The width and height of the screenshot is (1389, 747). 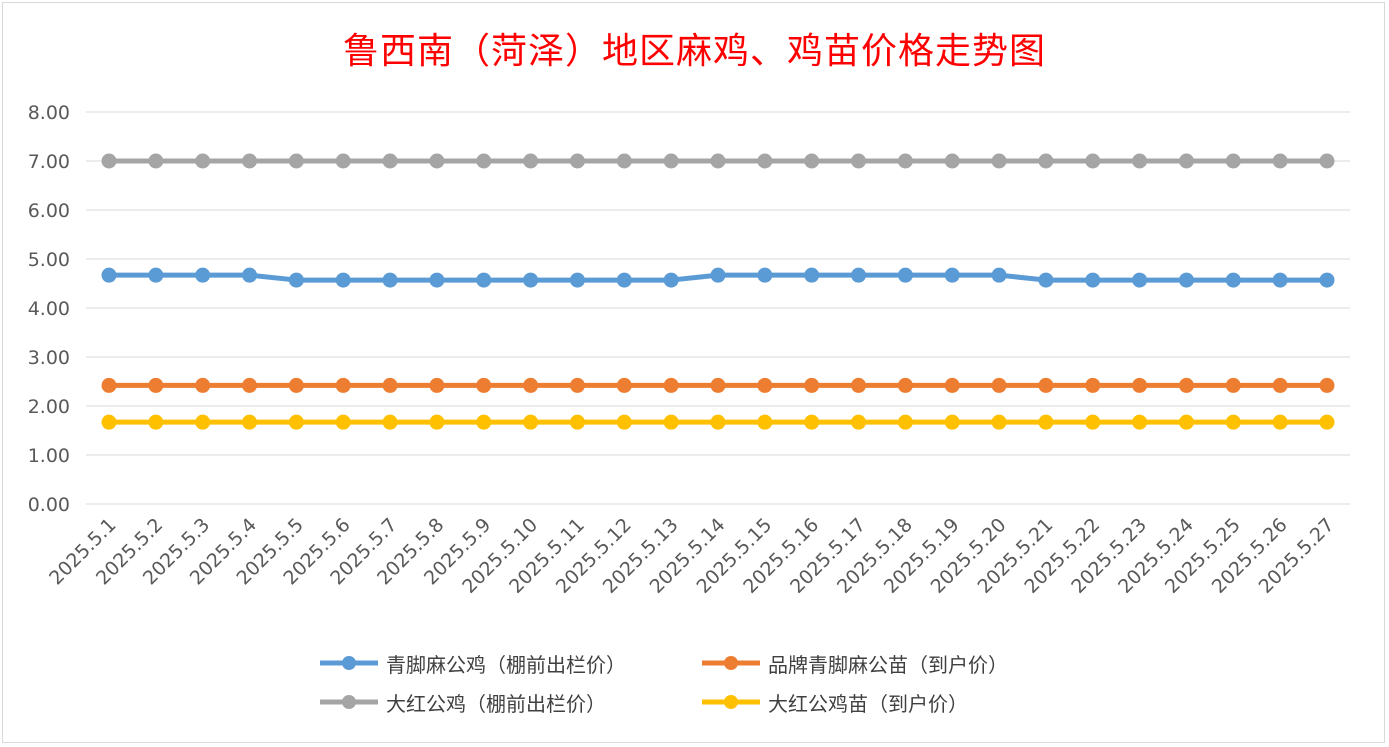 What do you see at coordinates (49, 260) in the screenshot?
I see `y-tick-label: 5.00` at bounding box center [49, 260].